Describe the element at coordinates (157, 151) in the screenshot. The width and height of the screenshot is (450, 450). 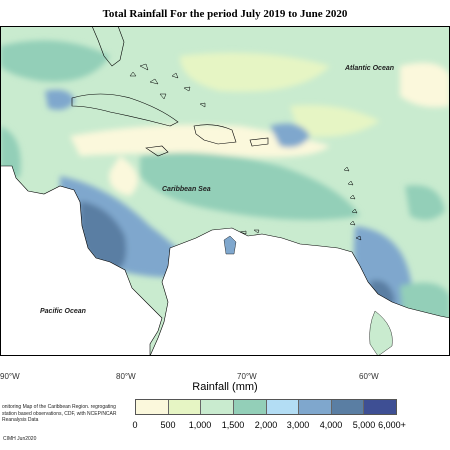
I see `jamaica` at that location.